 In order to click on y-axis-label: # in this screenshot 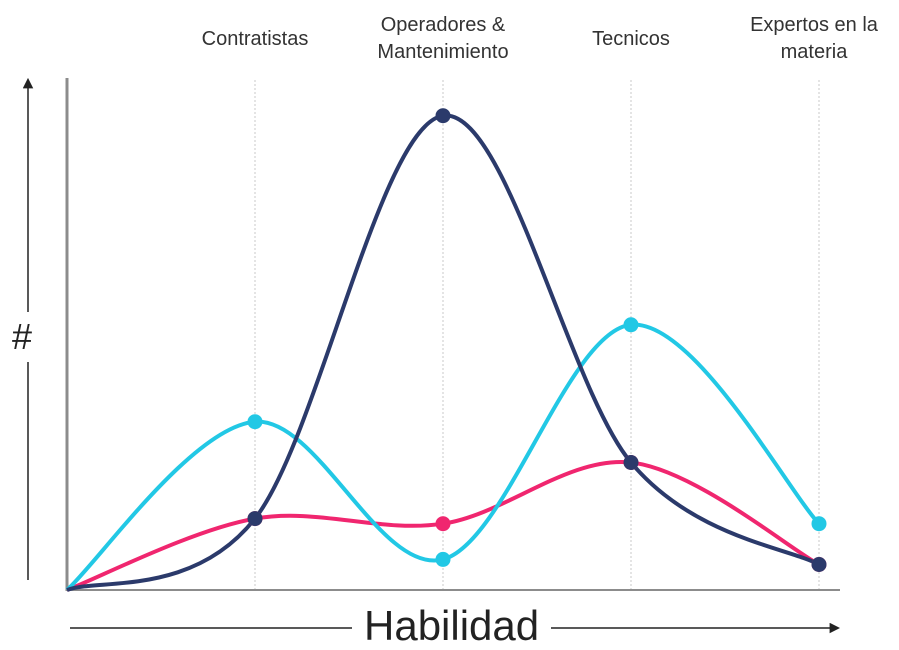, I will do `click(22, 337)`.